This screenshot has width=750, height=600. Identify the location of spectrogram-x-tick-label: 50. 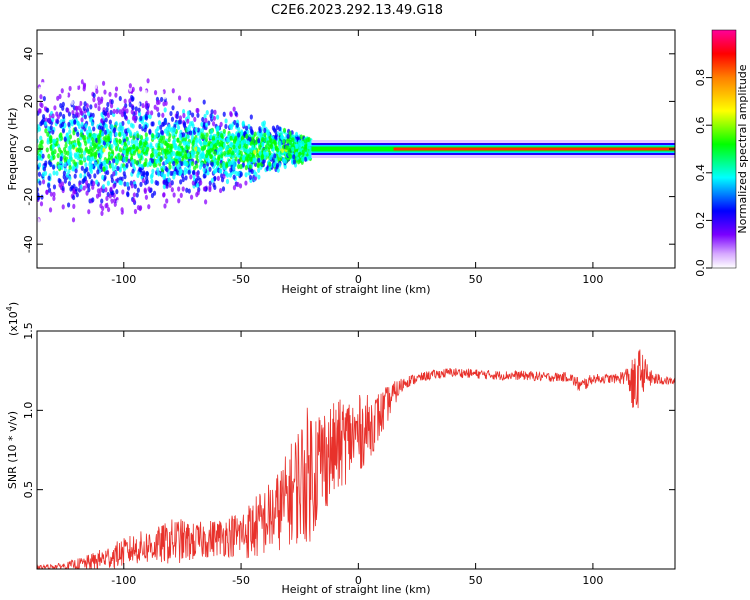
(476, 279).